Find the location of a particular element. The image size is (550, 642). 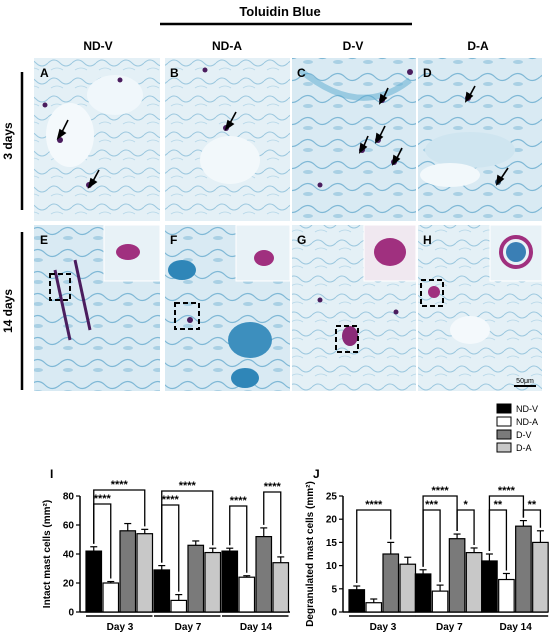

scale-bar-label: 50μm is located at coordinates (525, 381).